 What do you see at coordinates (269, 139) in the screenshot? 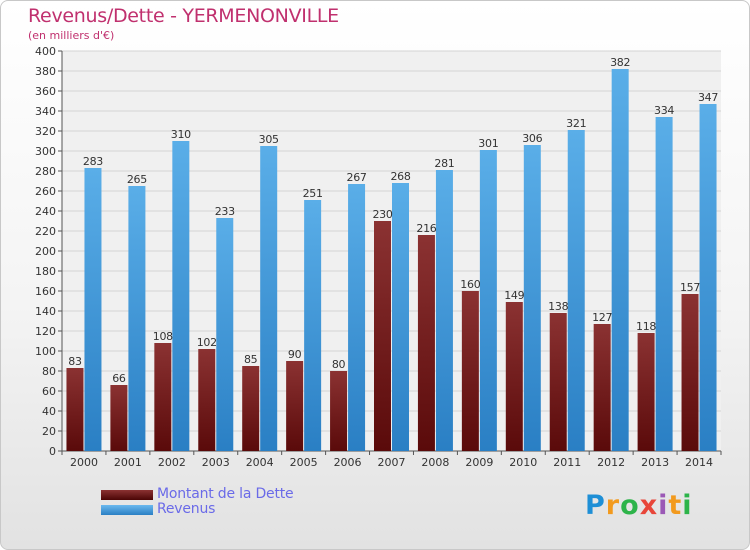
I see `data-label-revenus: 305` at bounding box center [269, 139].